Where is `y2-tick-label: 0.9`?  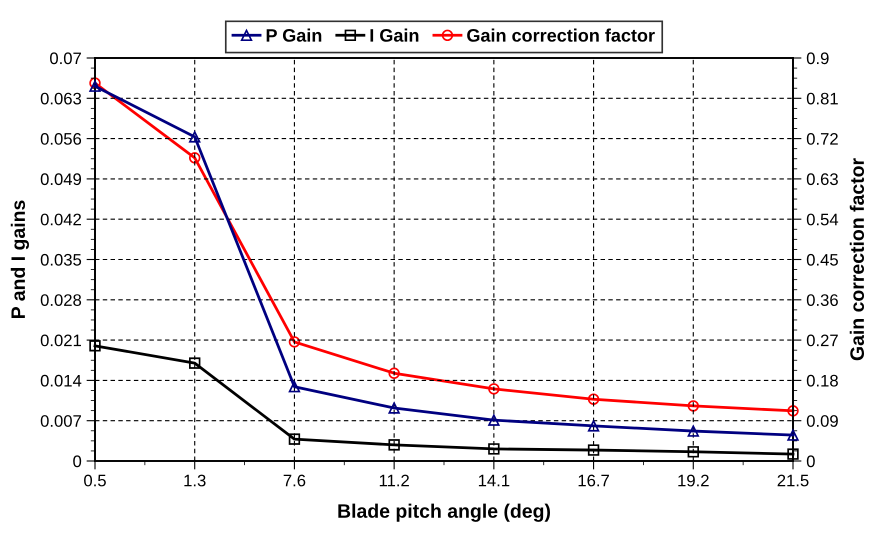 y2-tick-label: 0.9 is located at coordinates (817, 58).